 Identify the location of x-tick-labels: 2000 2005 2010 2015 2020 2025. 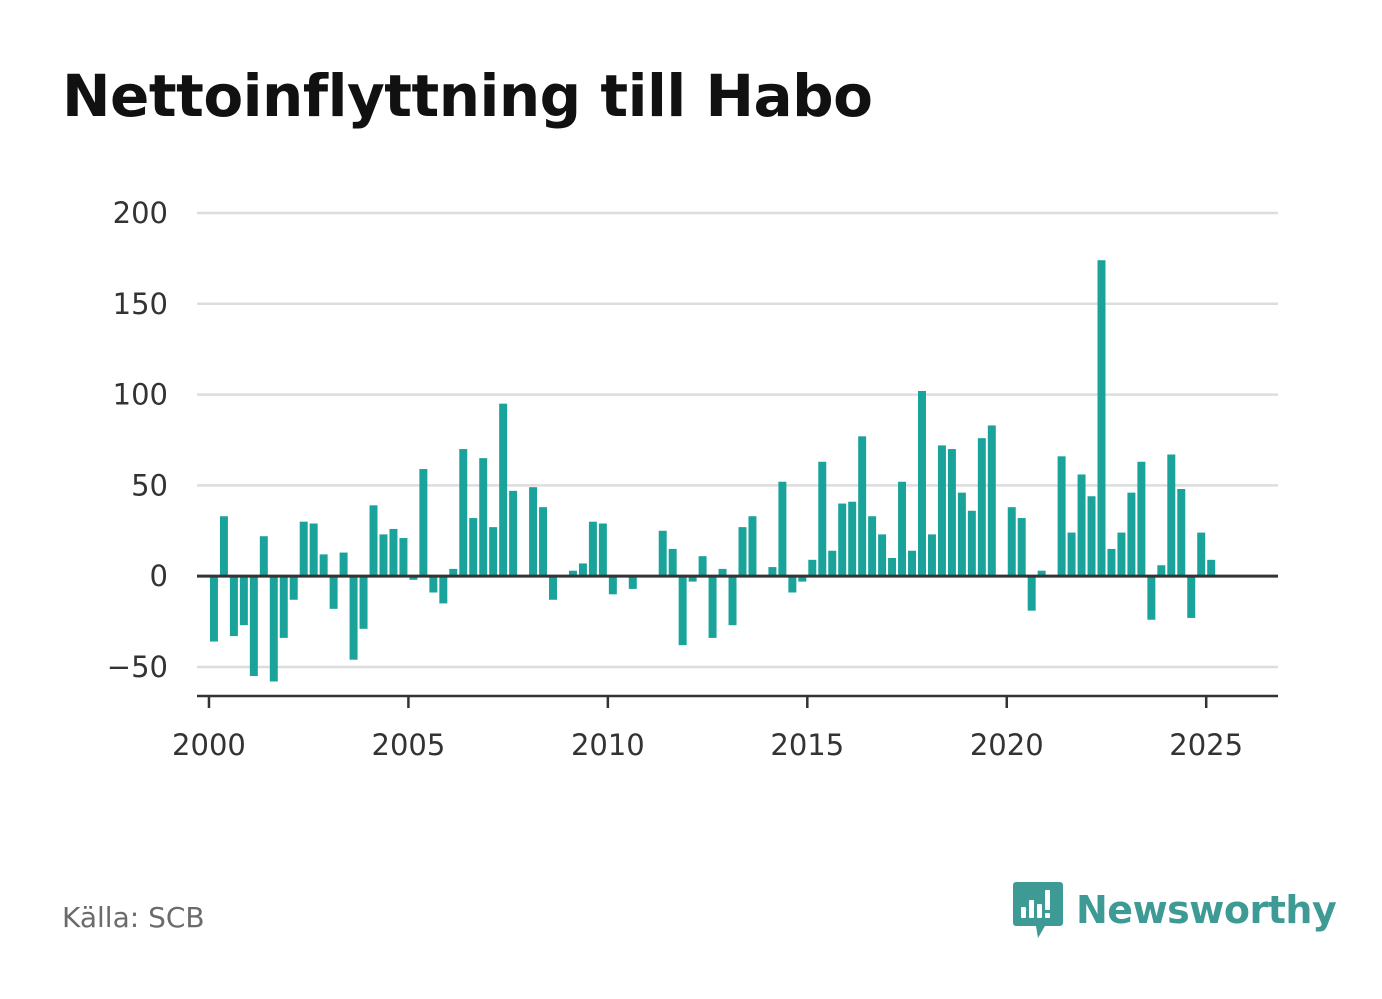
(707, 745).